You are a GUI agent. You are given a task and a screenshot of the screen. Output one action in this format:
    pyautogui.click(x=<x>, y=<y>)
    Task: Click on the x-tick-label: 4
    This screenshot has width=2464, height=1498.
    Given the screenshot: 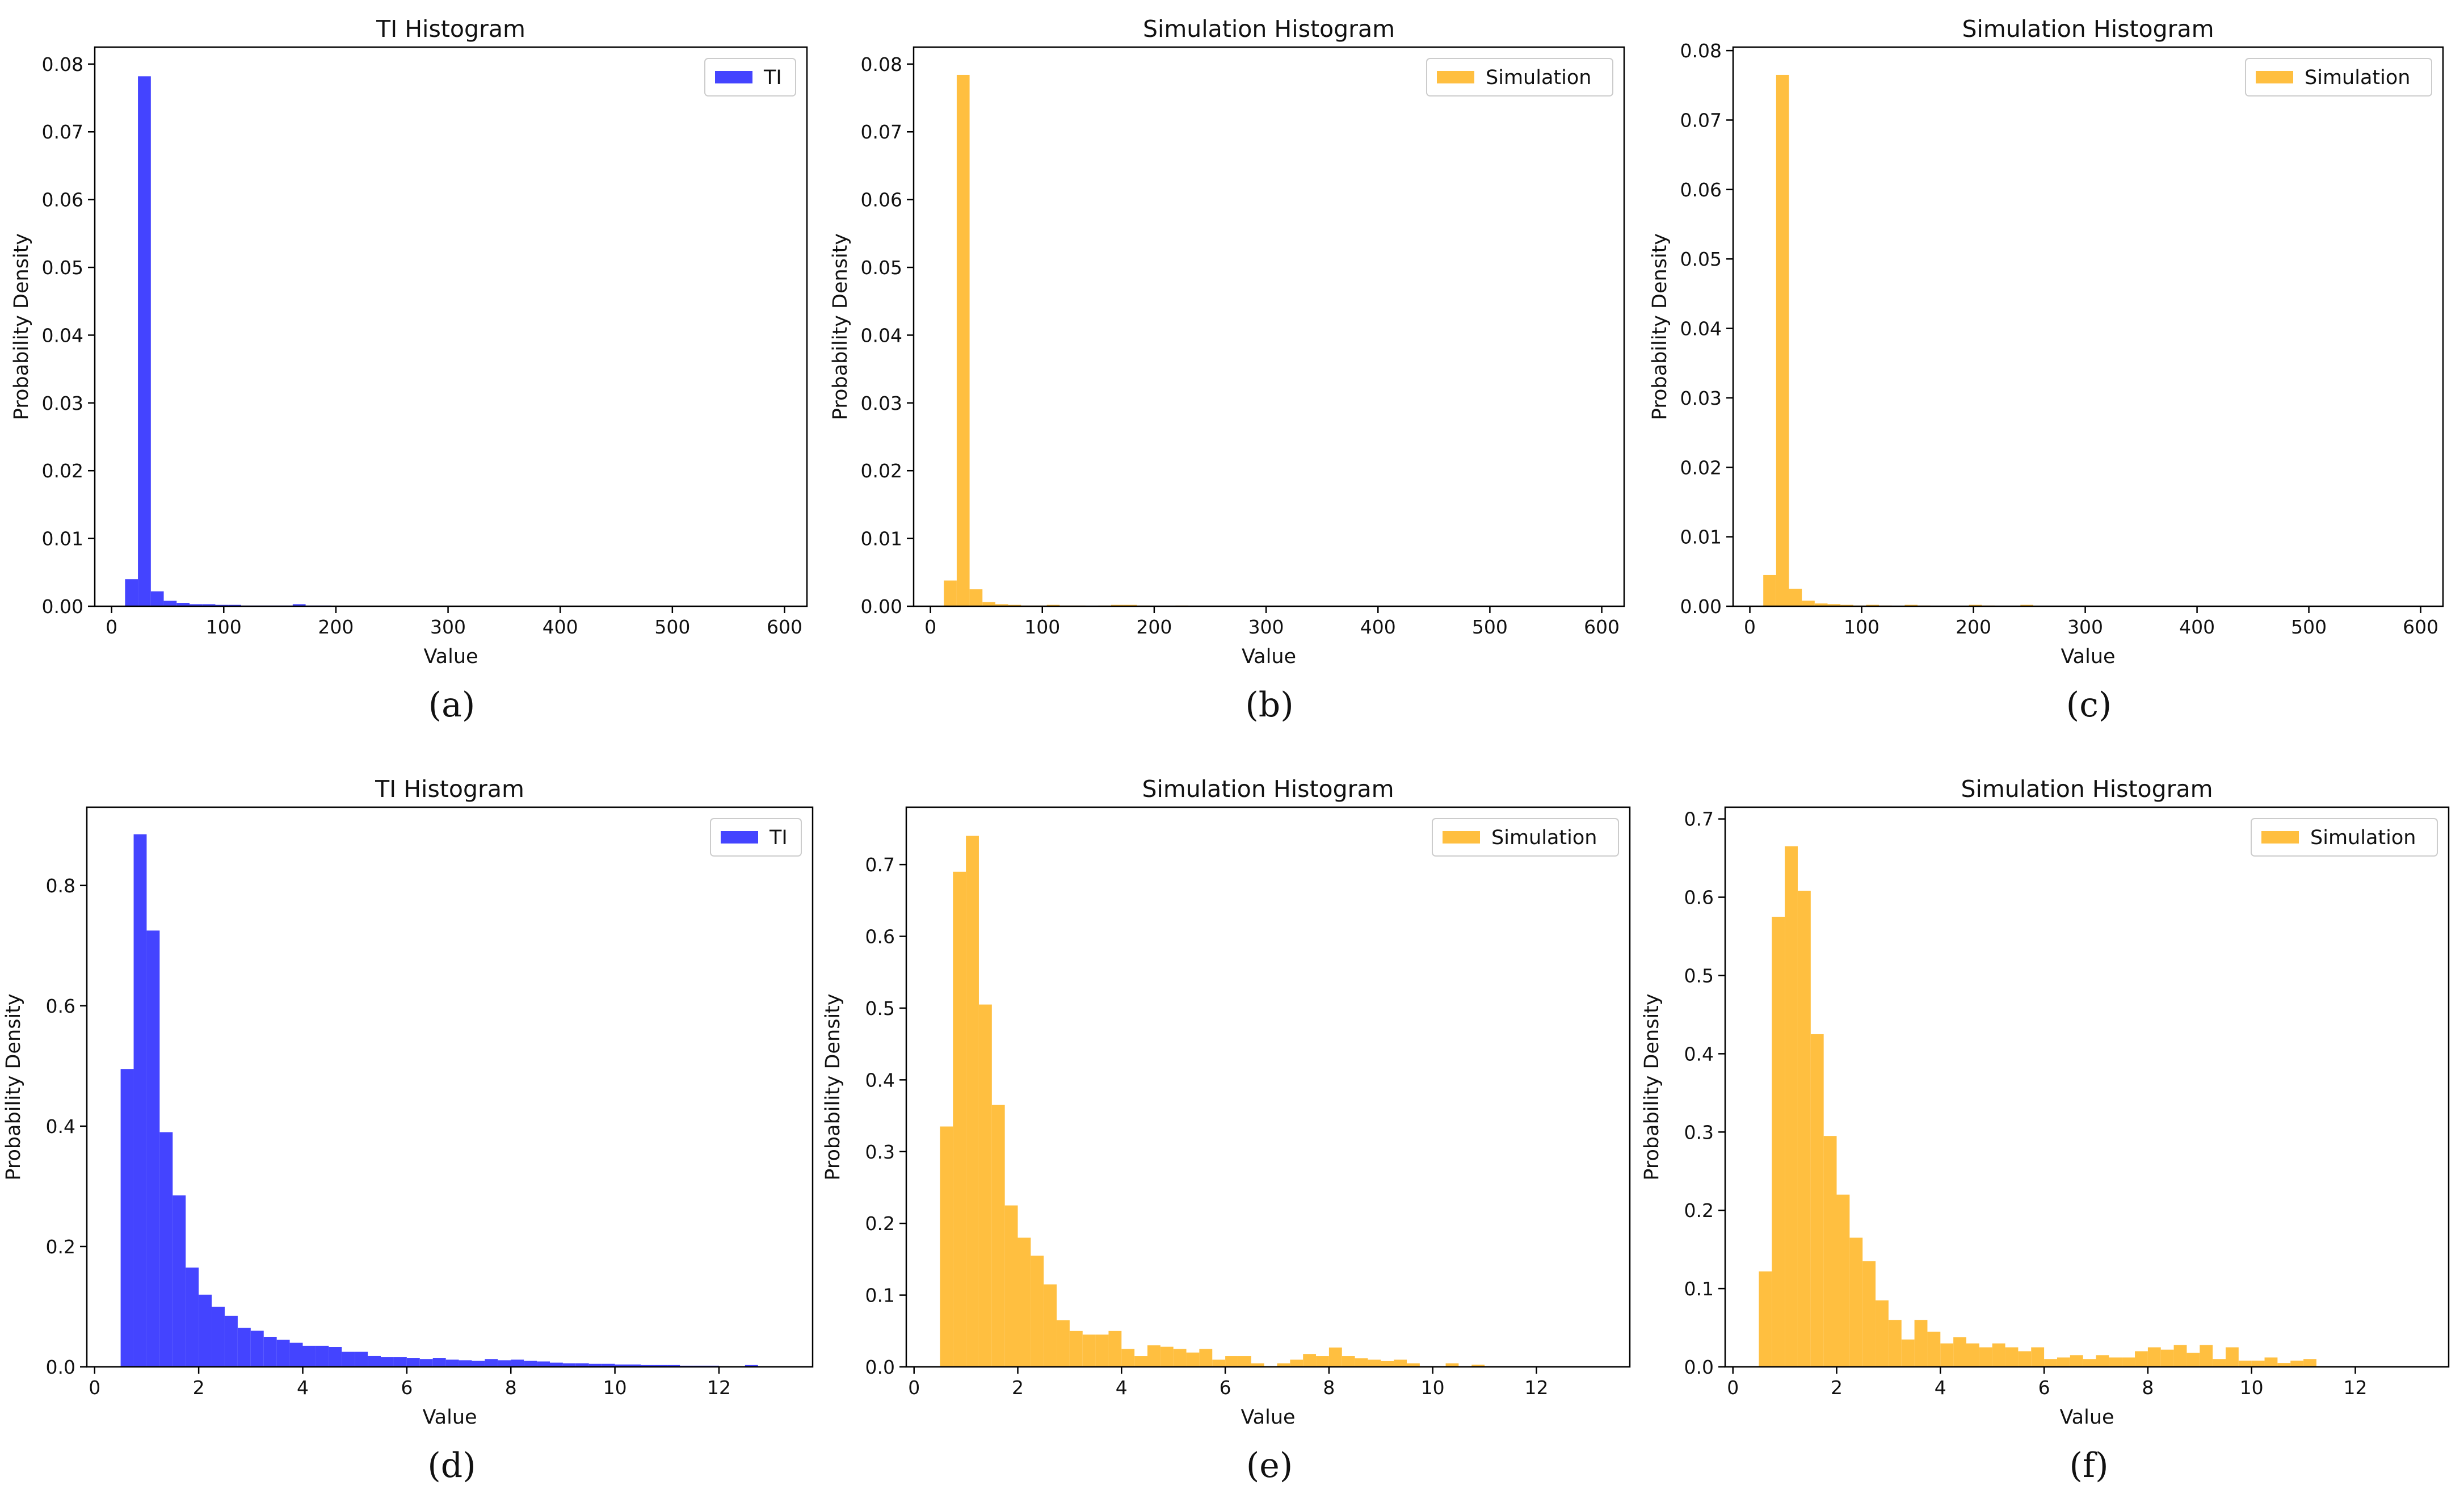 What is the action you would take?
    pyautogui.click(x=1940, y=1388)
    